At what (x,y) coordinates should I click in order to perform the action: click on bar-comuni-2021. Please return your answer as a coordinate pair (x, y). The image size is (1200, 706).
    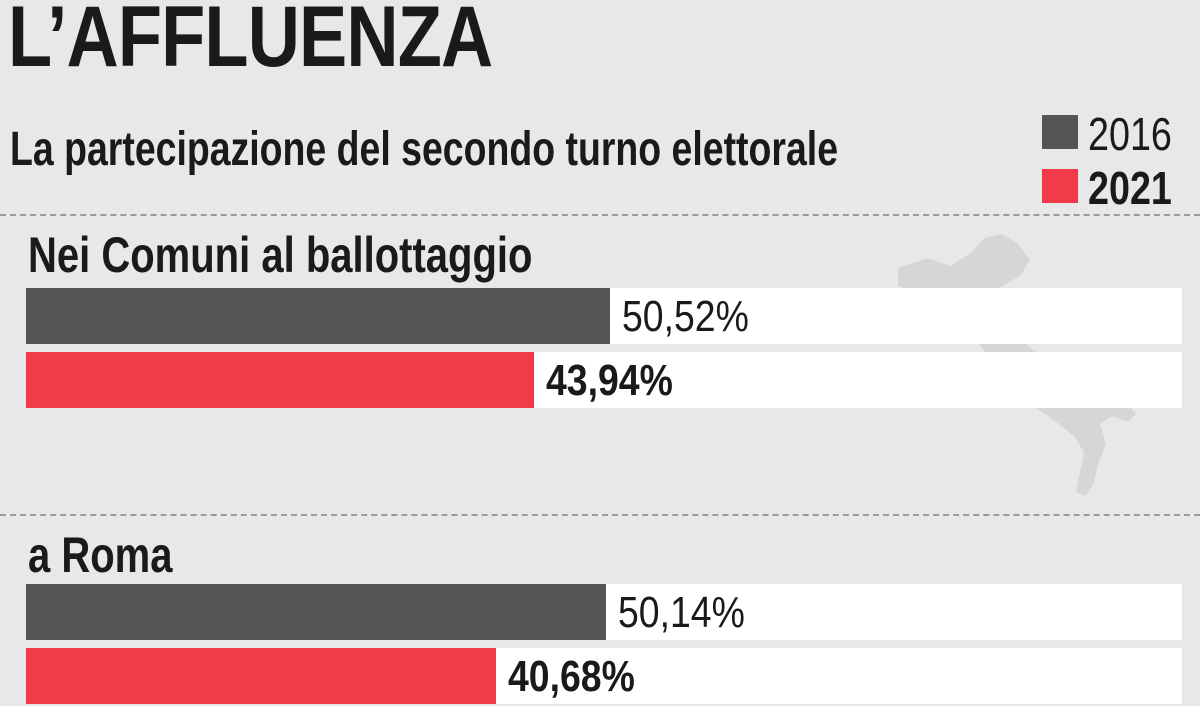
    Looking at the image, I should click on (280, 380).